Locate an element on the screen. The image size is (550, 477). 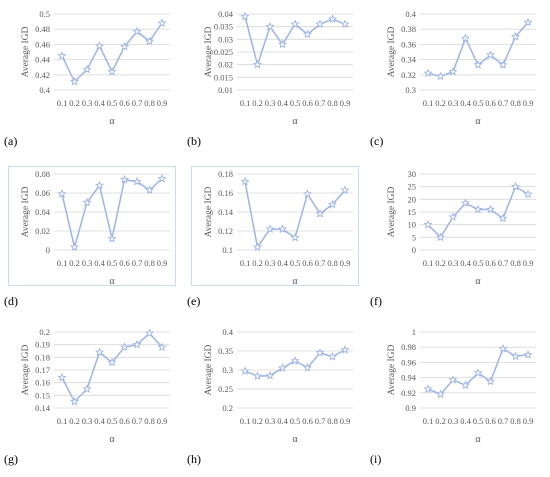
y-tick-label: 0.25 is located at coordinates (225, 389).